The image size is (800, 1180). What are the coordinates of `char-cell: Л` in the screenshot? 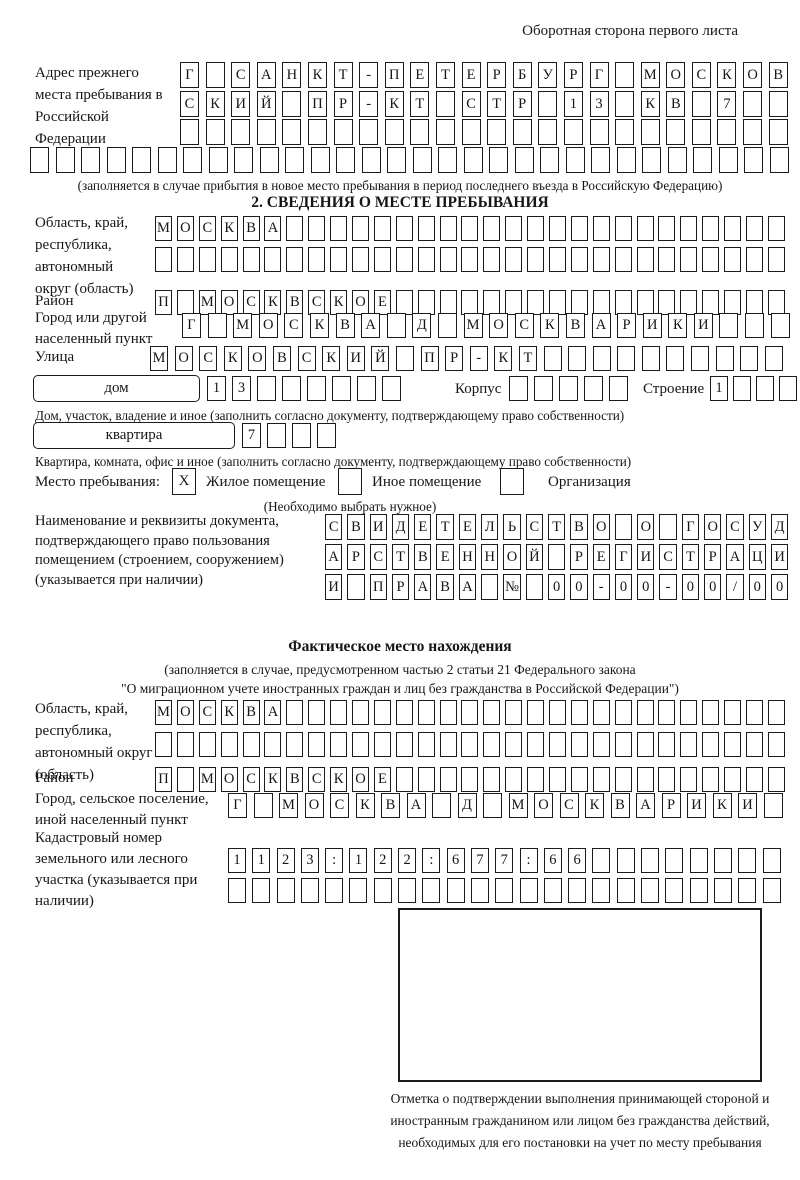 It's located at (490, 527).